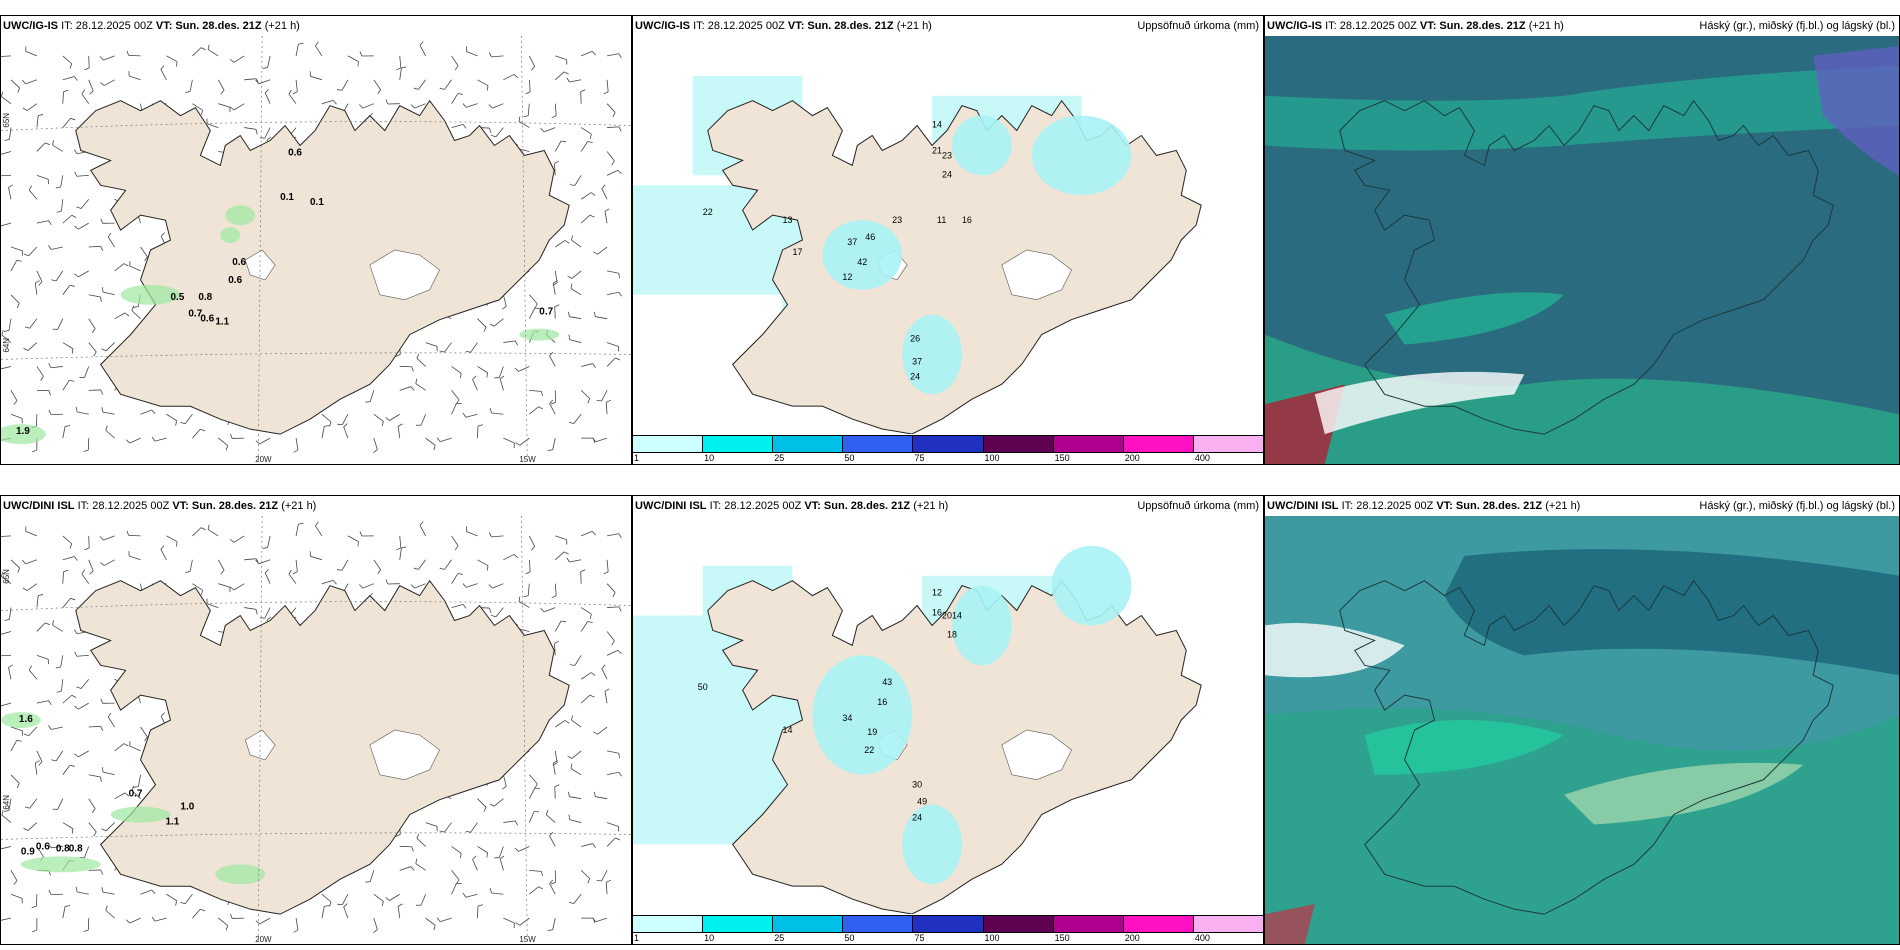 The width and height of the screenshot is (1900, 950). What do you see at coordinates (1198, 26) in the screenshot?
I see `field-title: Uppsöfnuð úrkoma (mm)` at bounding box center [1198, 26].